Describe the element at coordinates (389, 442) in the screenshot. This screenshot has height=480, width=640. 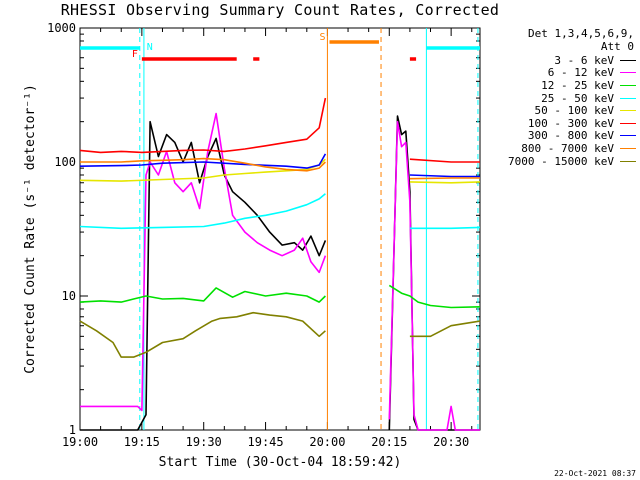
I see `x-tick-label: 20:15` at that location.